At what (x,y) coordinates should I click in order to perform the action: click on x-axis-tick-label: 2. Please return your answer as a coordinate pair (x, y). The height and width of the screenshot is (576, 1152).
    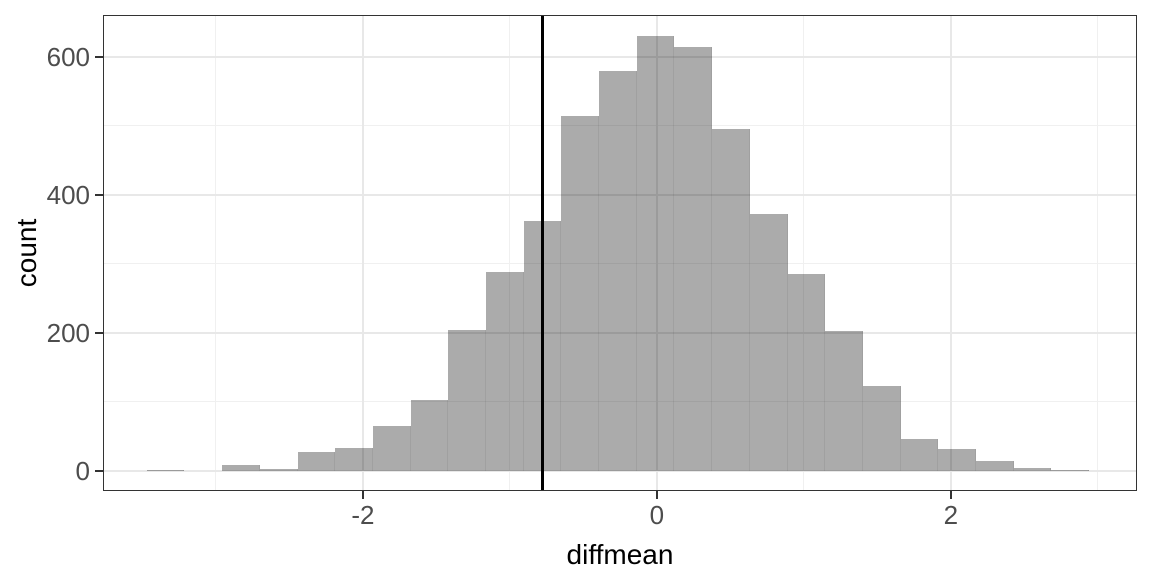
    Looking at the image, I should click on (951, 515).